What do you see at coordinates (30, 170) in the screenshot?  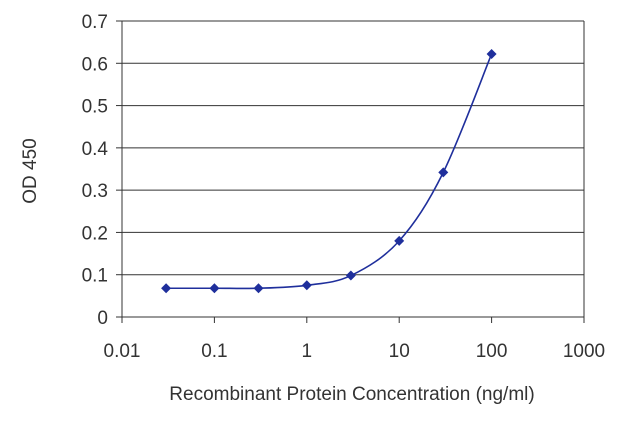 I see `y-axis-title: OD 450` at bounding box center [30, 170].